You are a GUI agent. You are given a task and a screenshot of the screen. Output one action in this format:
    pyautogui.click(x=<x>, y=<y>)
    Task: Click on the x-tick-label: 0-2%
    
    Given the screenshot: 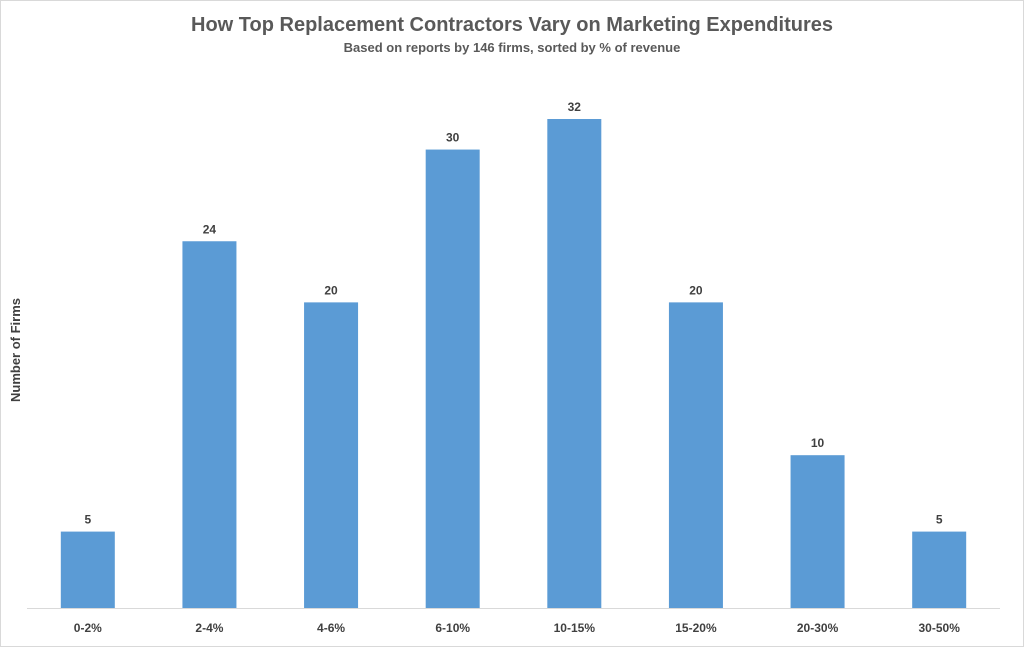 What is the action you would take?
    pyautogui.click(x=88, y=628)
    